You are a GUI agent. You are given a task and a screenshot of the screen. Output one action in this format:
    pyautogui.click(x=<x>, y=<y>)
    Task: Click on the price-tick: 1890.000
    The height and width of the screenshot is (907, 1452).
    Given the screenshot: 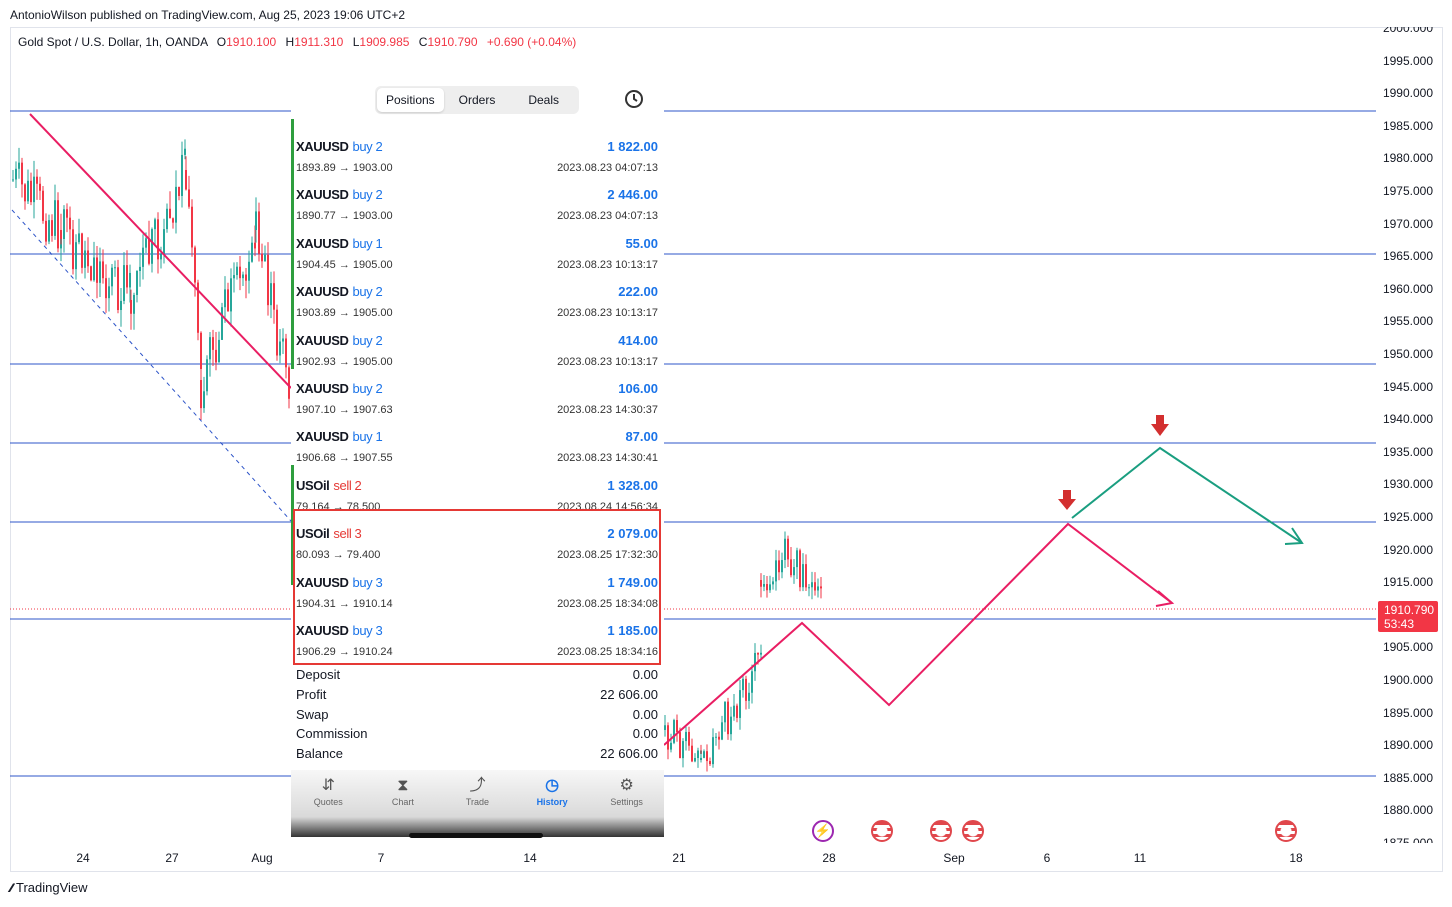 What is the action you would take?
    pyautogui.click(x=1407, y=745)
    